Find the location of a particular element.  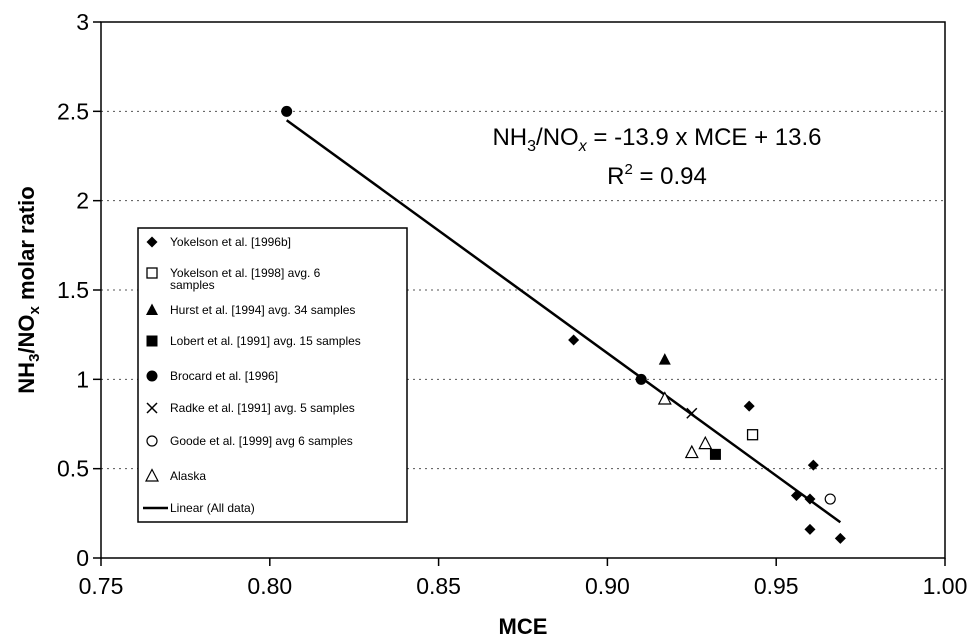

x-tick-label: 0.95 is located at coordinates (776, 586).